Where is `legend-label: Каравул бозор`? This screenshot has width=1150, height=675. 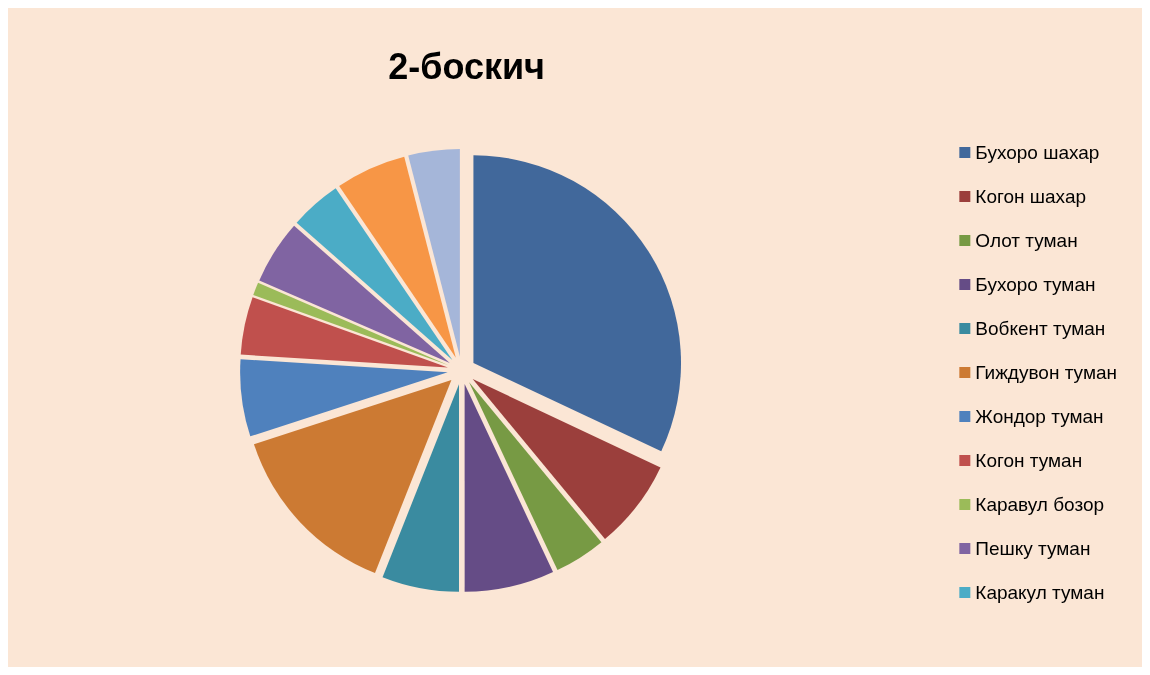
legend-label: Каравул бозор is located at coordinates (1040, 504).